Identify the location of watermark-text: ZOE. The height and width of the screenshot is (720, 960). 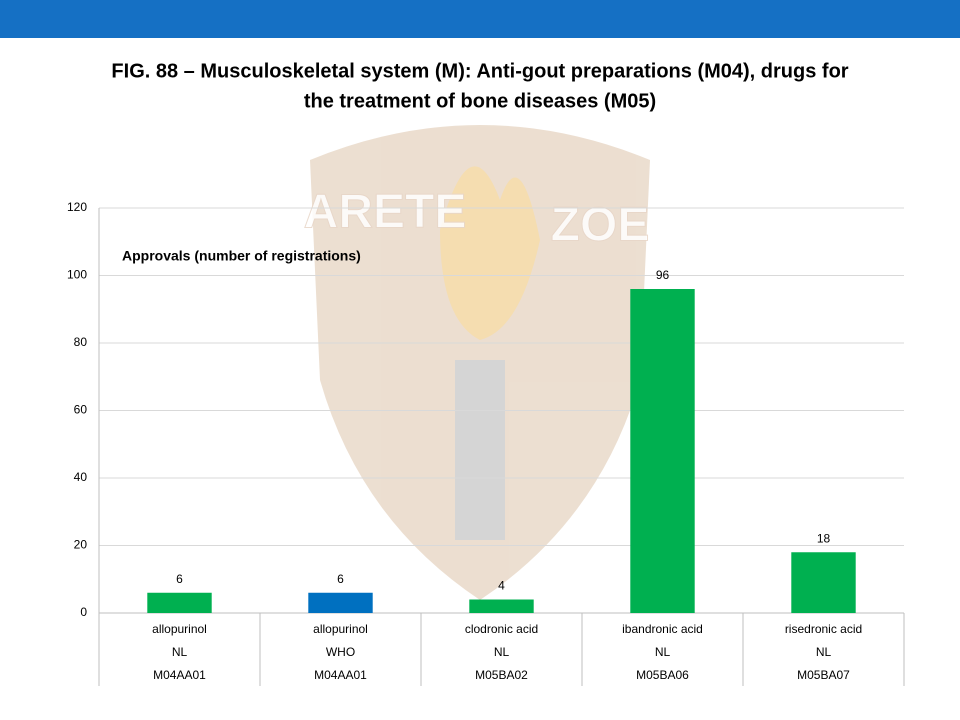
(600, 225).